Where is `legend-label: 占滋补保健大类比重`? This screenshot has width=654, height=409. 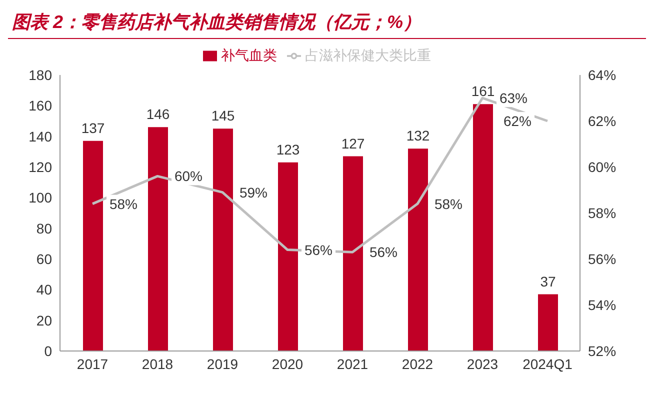 legend-label: 占滋补保健大类比重 is located at coordinates (368, 55).